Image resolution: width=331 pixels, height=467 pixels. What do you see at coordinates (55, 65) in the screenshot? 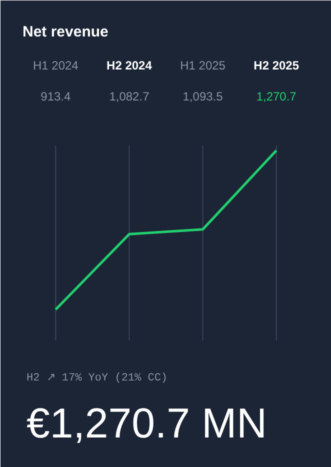
I see `x-tick-label: H1 2024` at bounding box center [55, 65].